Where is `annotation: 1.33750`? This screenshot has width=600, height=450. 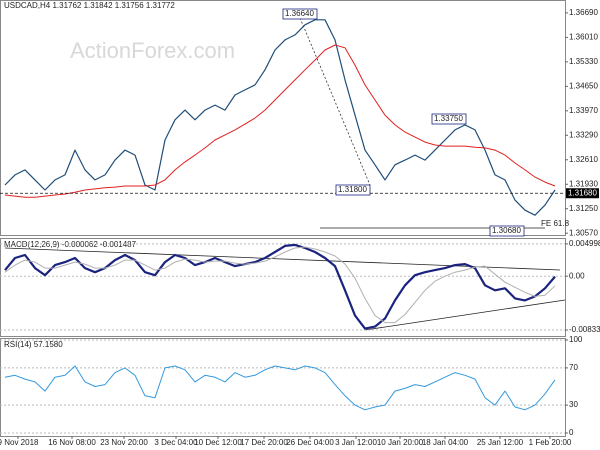
annotation: 1.33750 is located at coordinates (448, 118).